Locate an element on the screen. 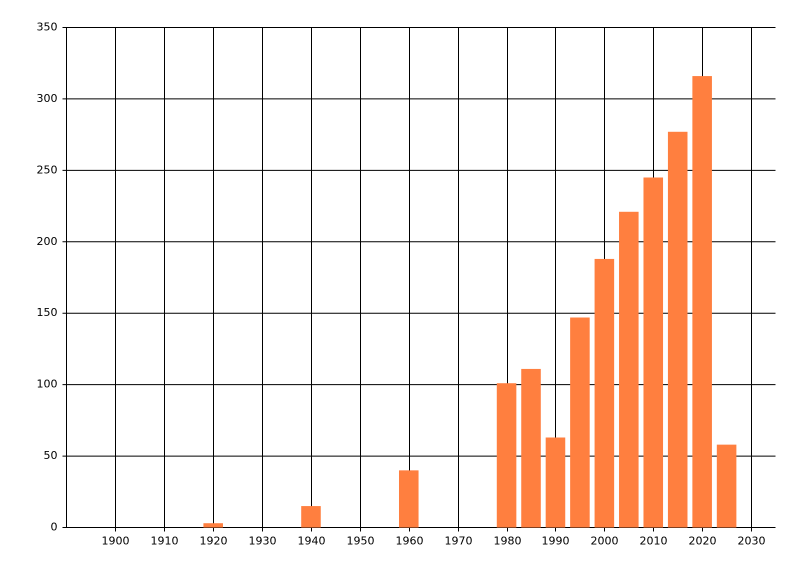 The width and height of the screenshot is (800, 576). y-tick-label: 300 is located at coordinates (47, 98).